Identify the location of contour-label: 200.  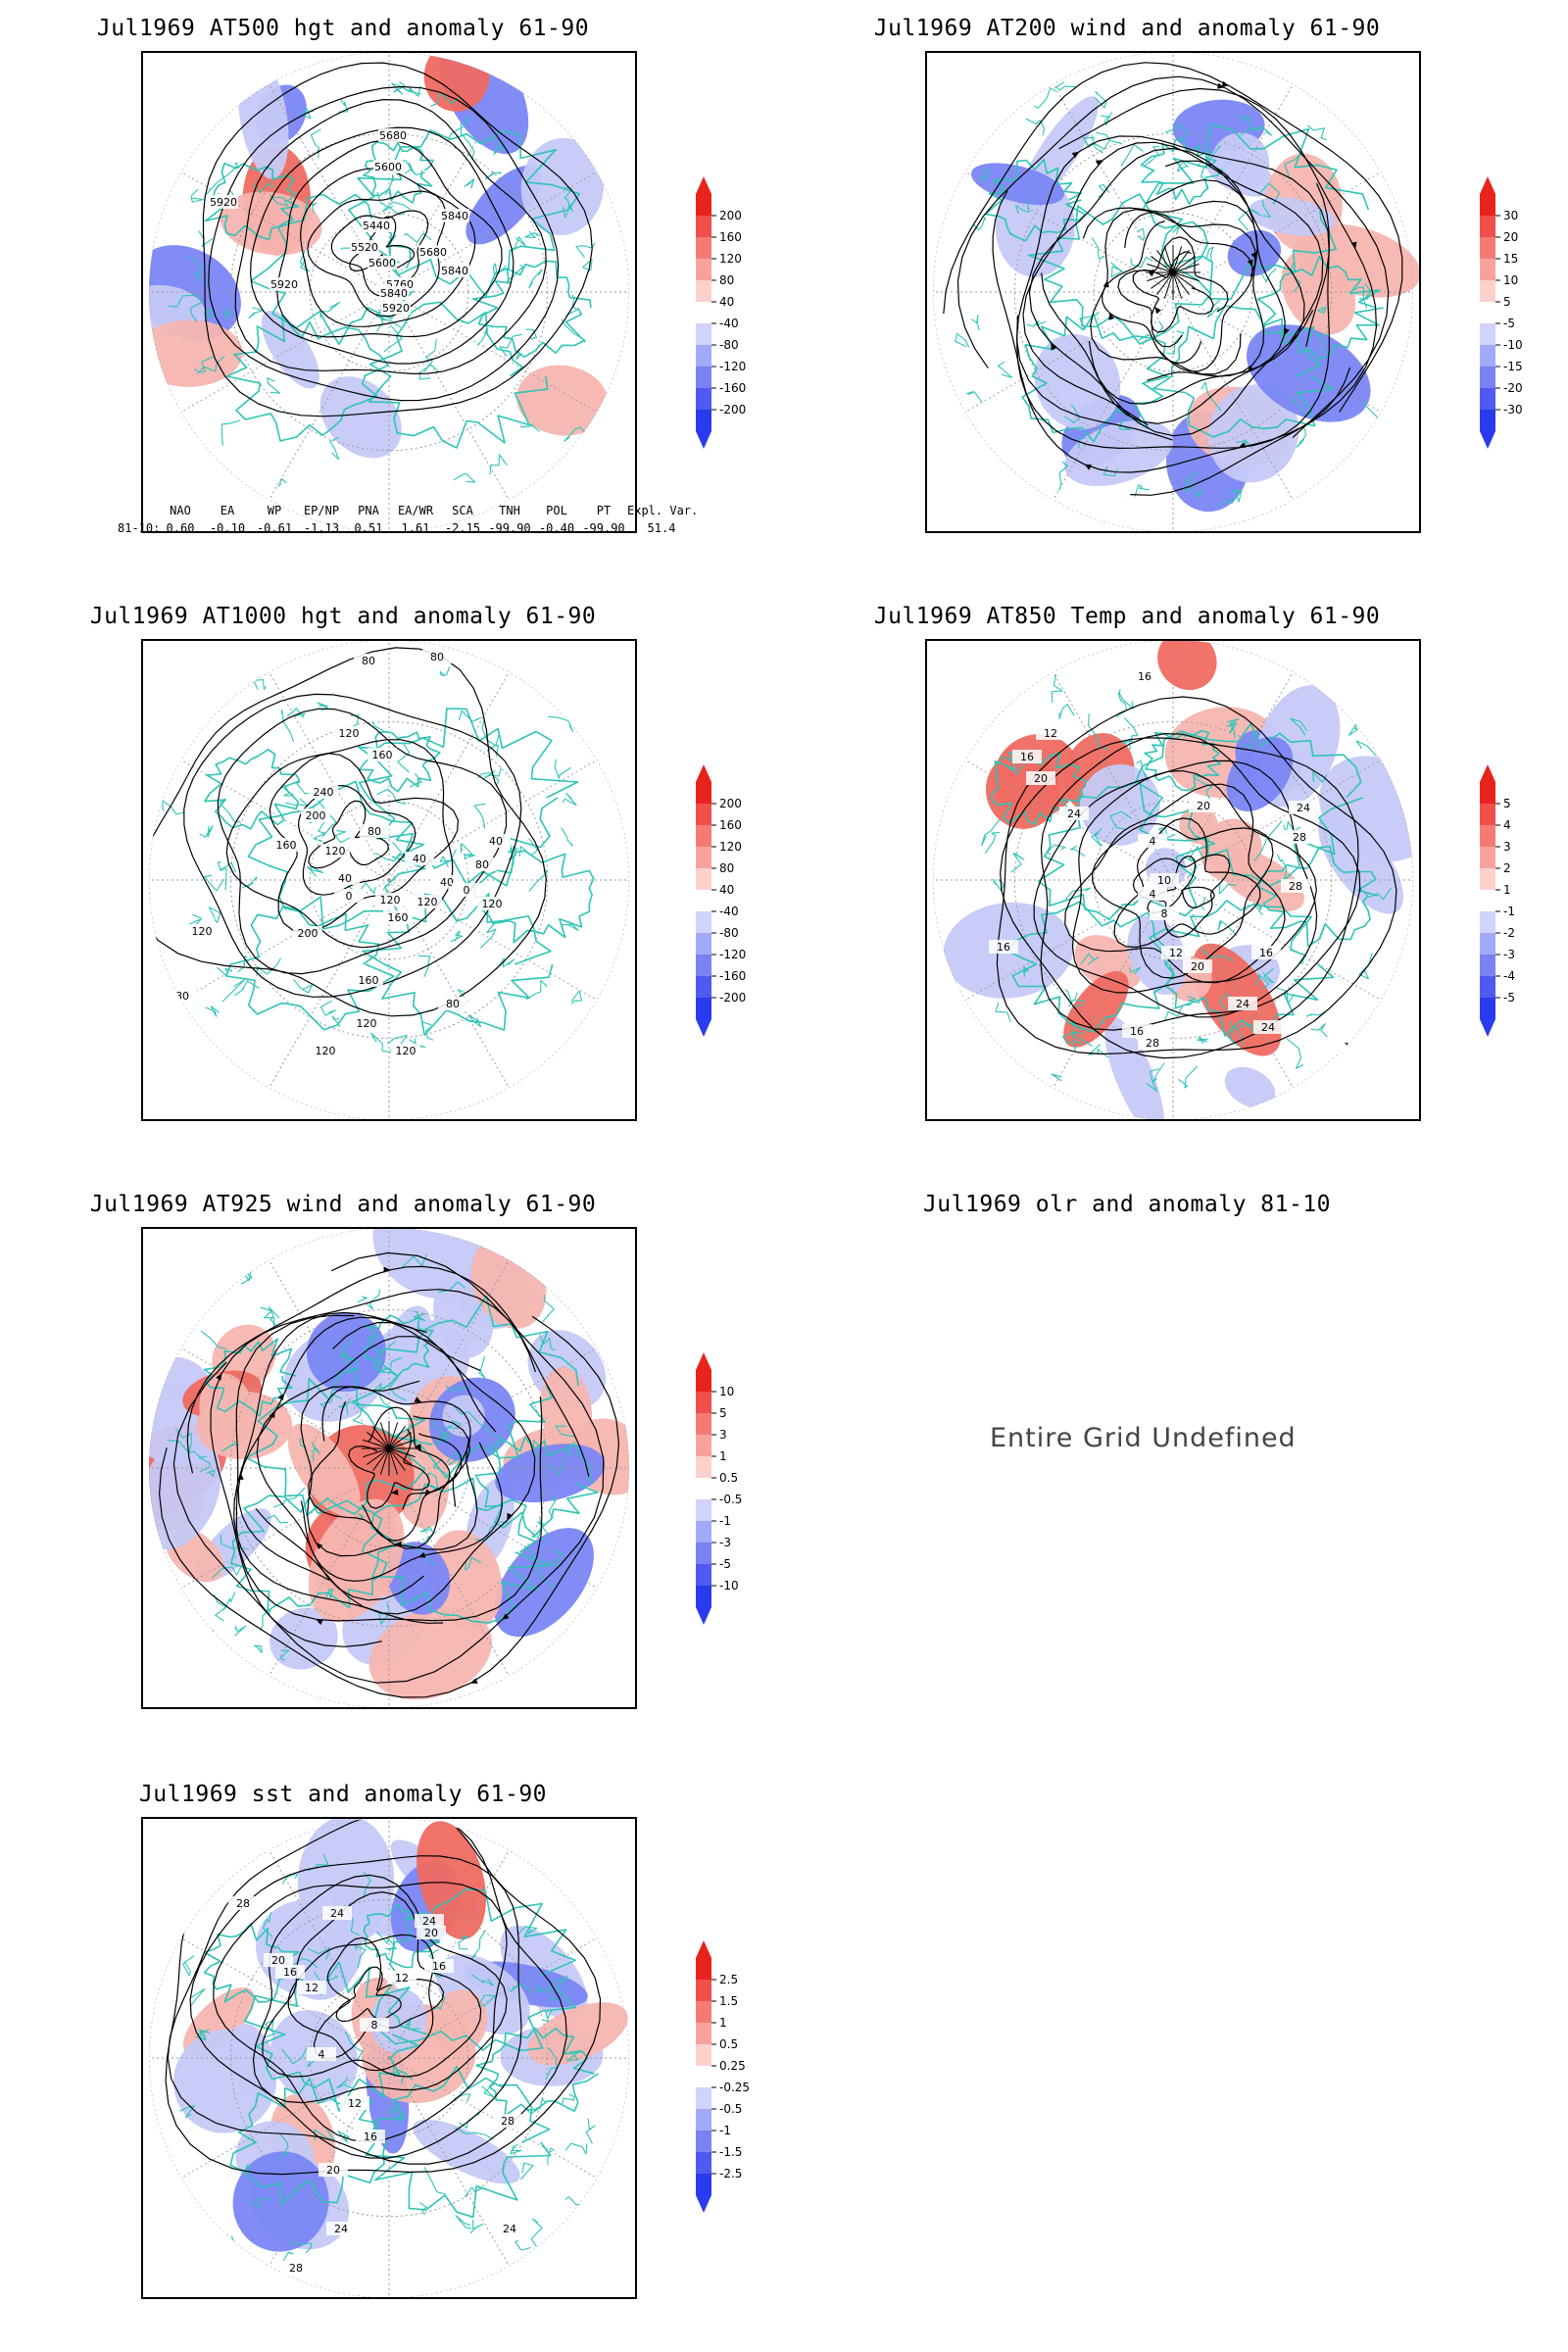
(308, 933).